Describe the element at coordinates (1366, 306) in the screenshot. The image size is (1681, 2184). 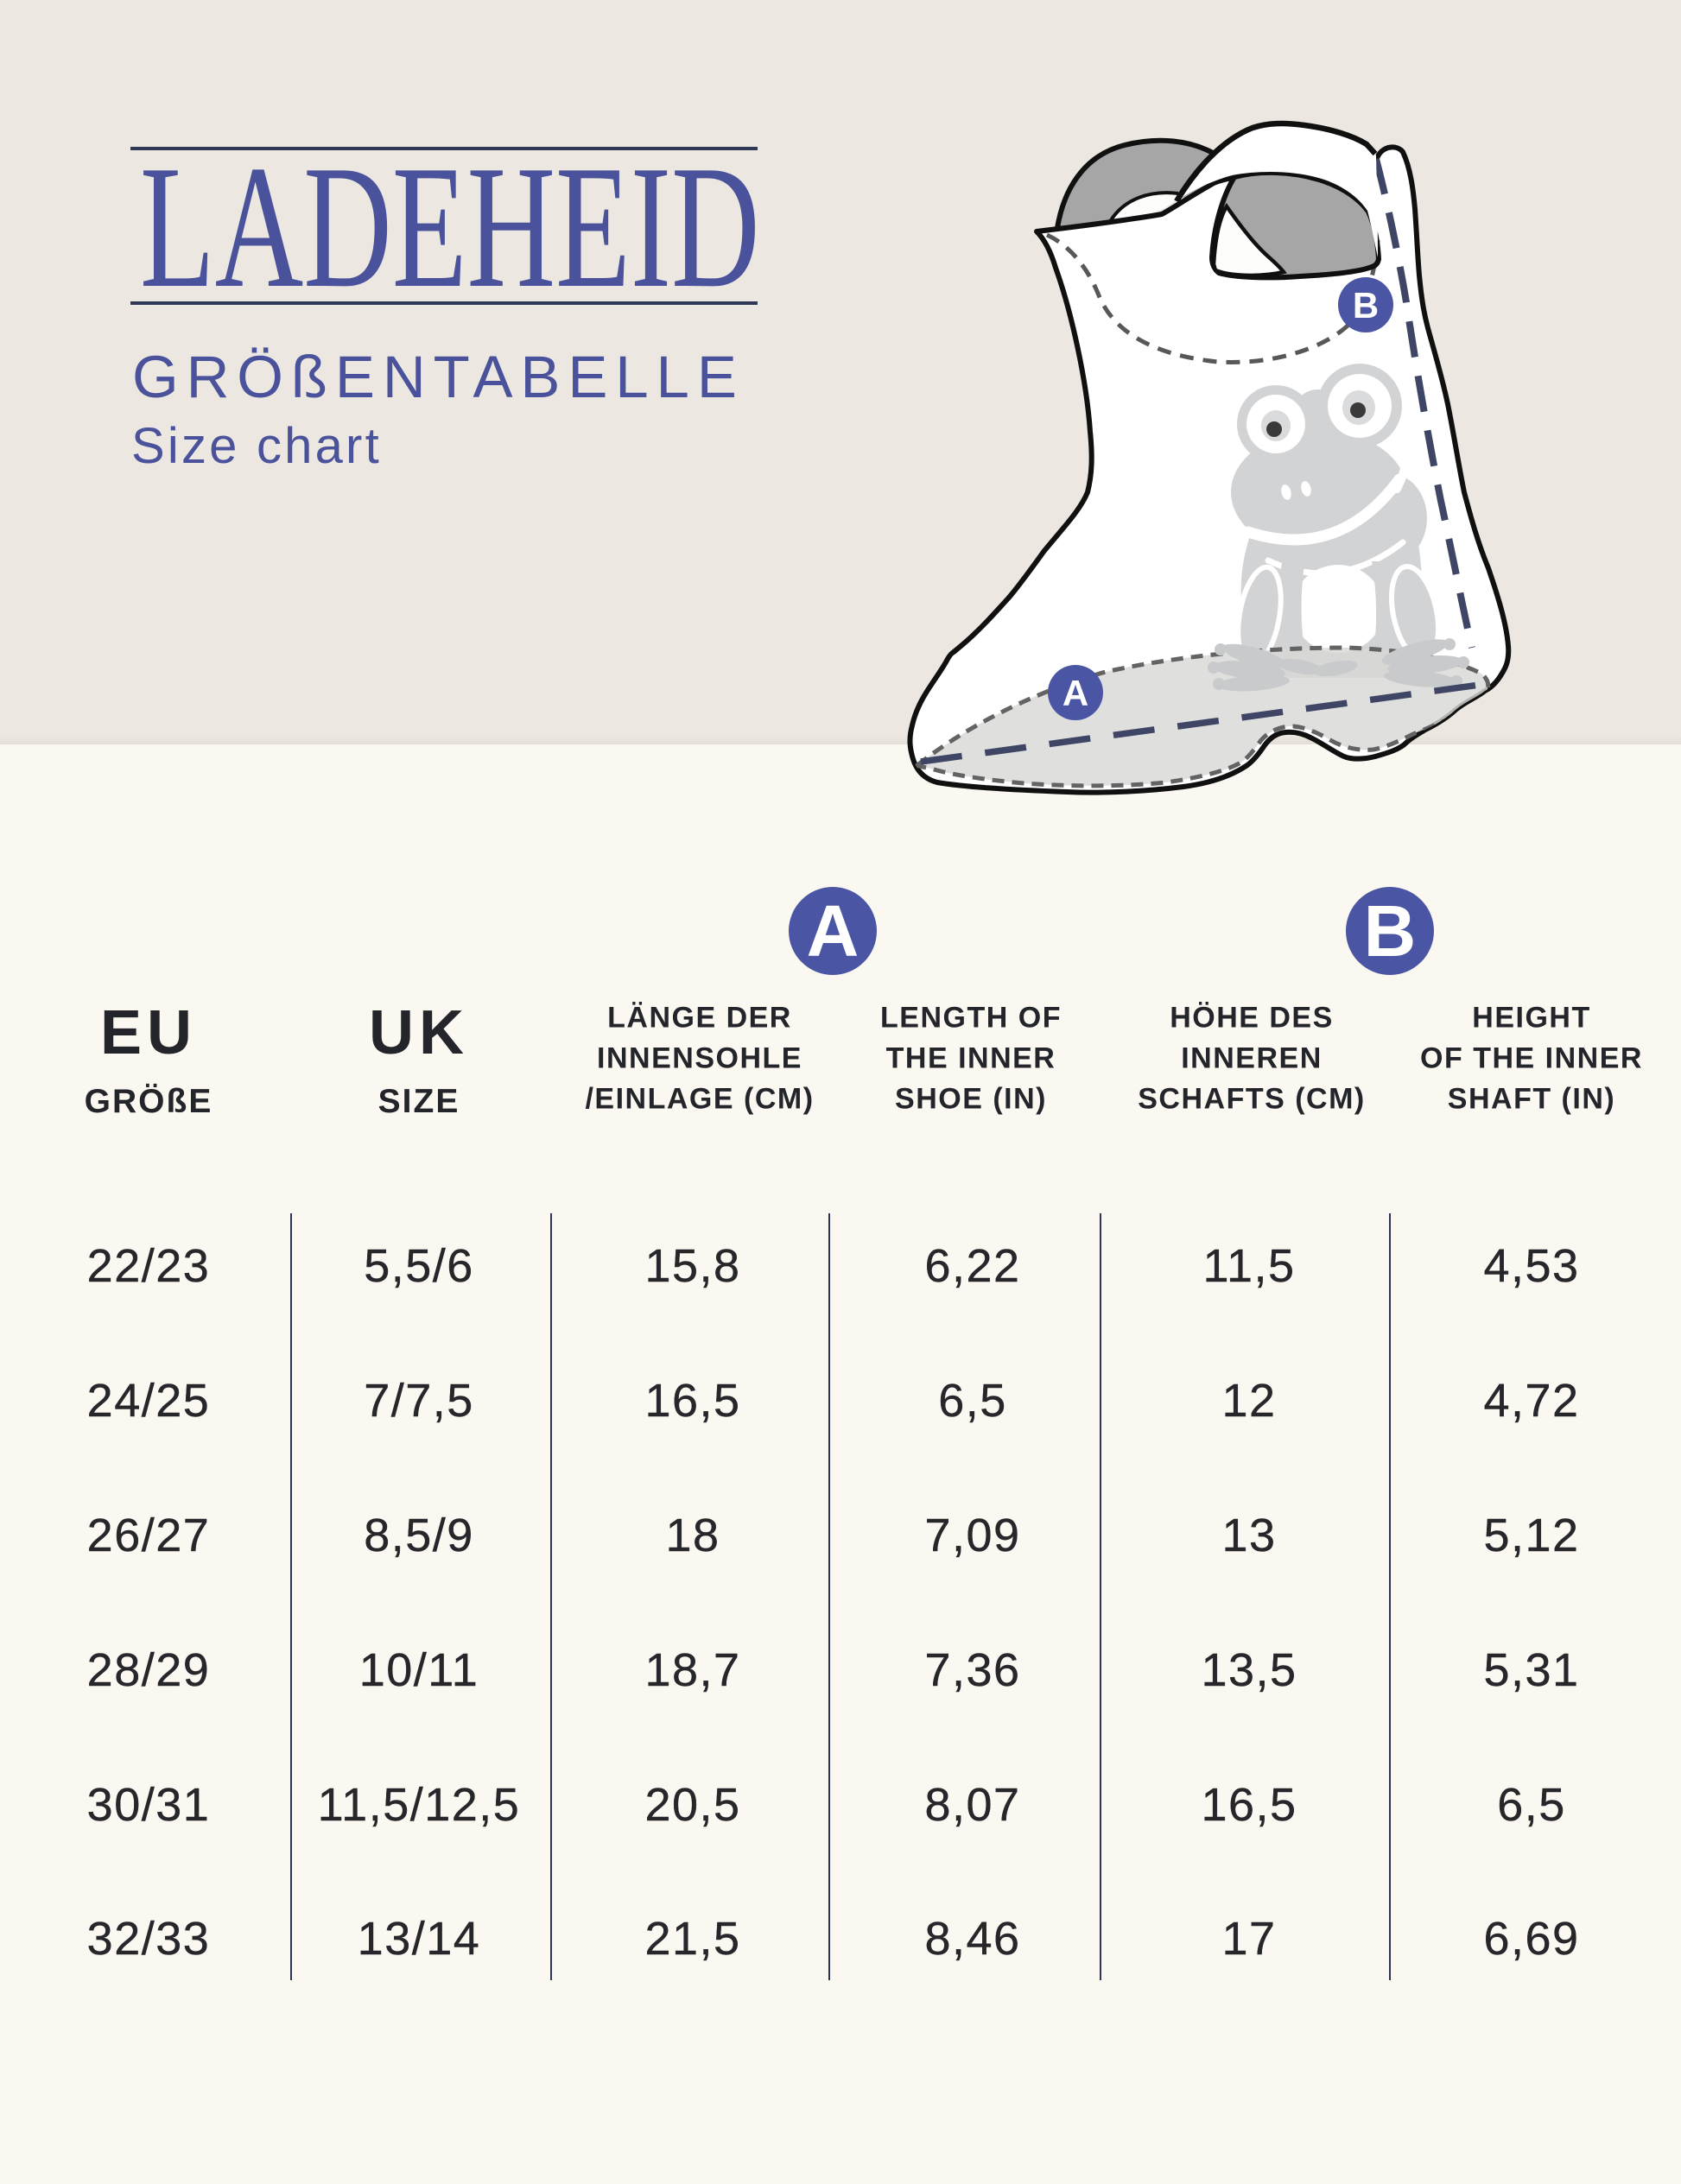
I see `svg-text: B` at that location.